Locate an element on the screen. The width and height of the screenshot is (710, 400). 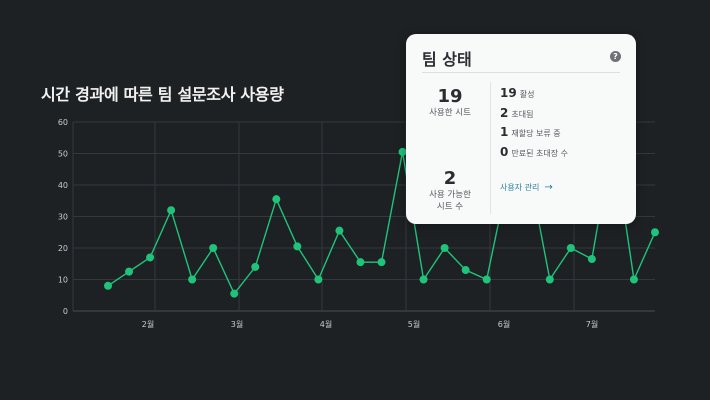
y-tick-label: 50 is located at coordinates (63, 154).